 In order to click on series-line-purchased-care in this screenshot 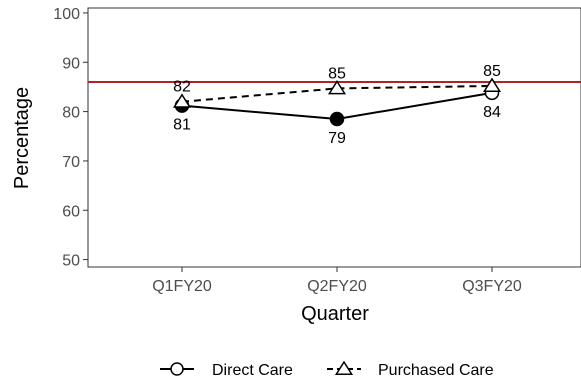, I will do `click(337, 93)`.